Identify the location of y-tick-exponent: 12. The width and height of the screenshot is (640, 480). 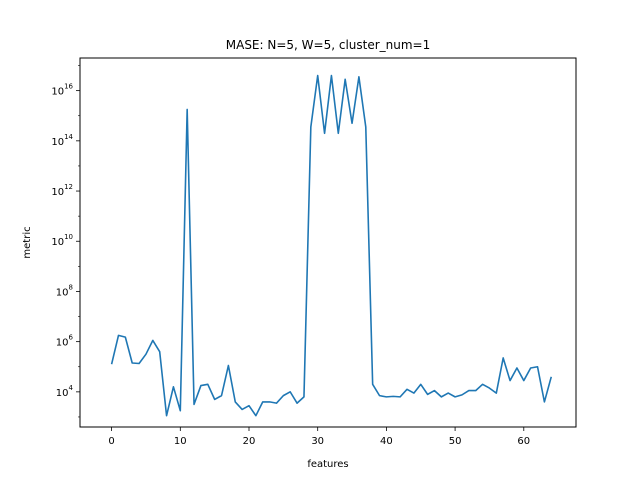
(68, 187).